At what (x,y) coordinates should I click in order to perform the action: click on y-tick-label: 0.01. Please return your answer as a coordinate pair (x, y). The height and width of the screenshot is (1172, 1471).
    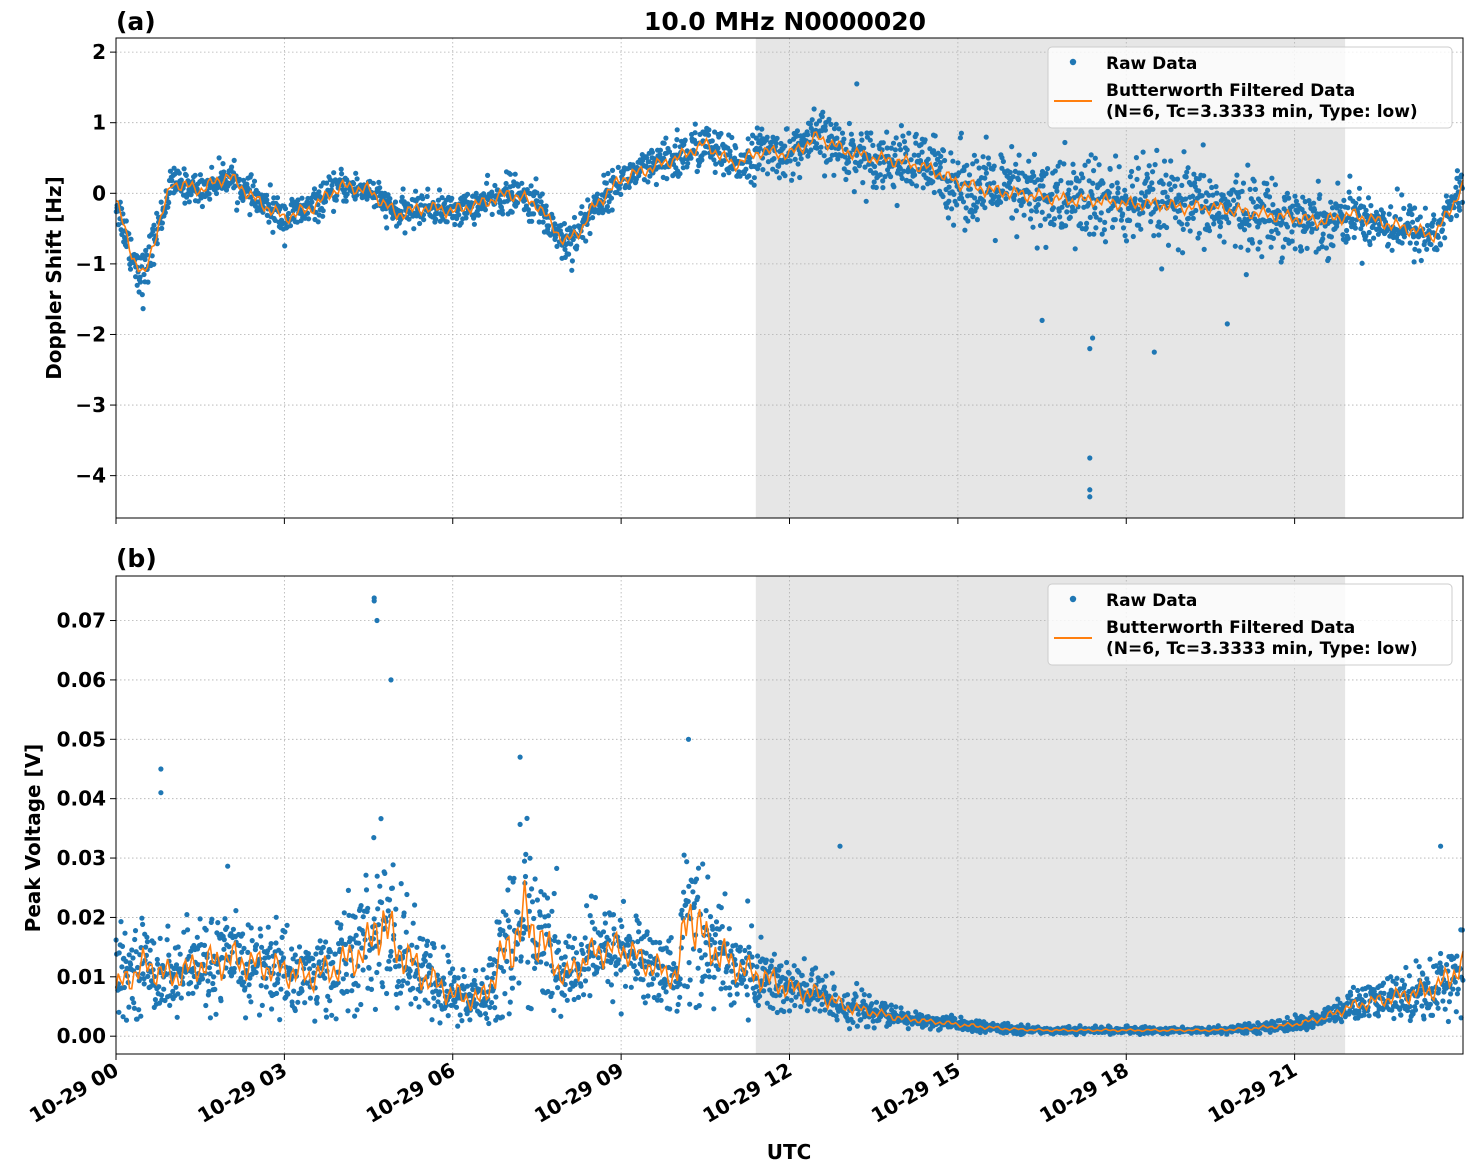
    Looking at the image, I should click on (81, 977).